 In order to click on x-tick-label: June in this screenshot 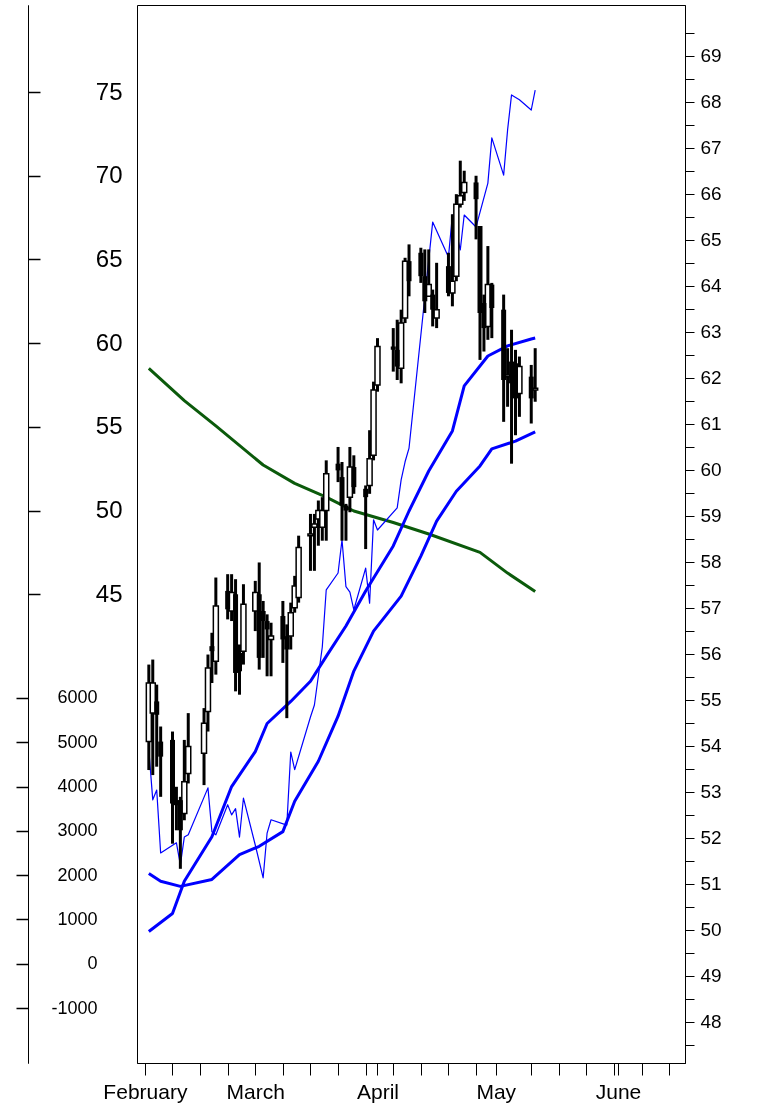, I will do `click(618, 1091)`.